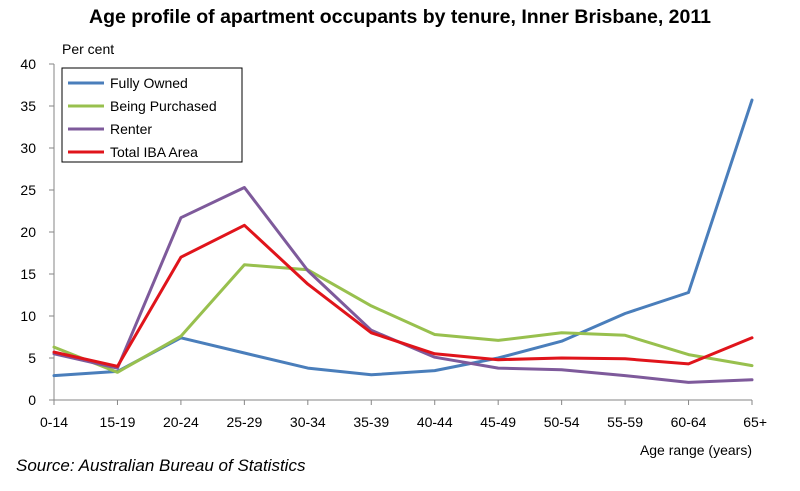 This screenshot has height=491, width=800. Describe the element at coordinates (32, 400) in the screenshot. I see `y-tick-label: 0` at that location.